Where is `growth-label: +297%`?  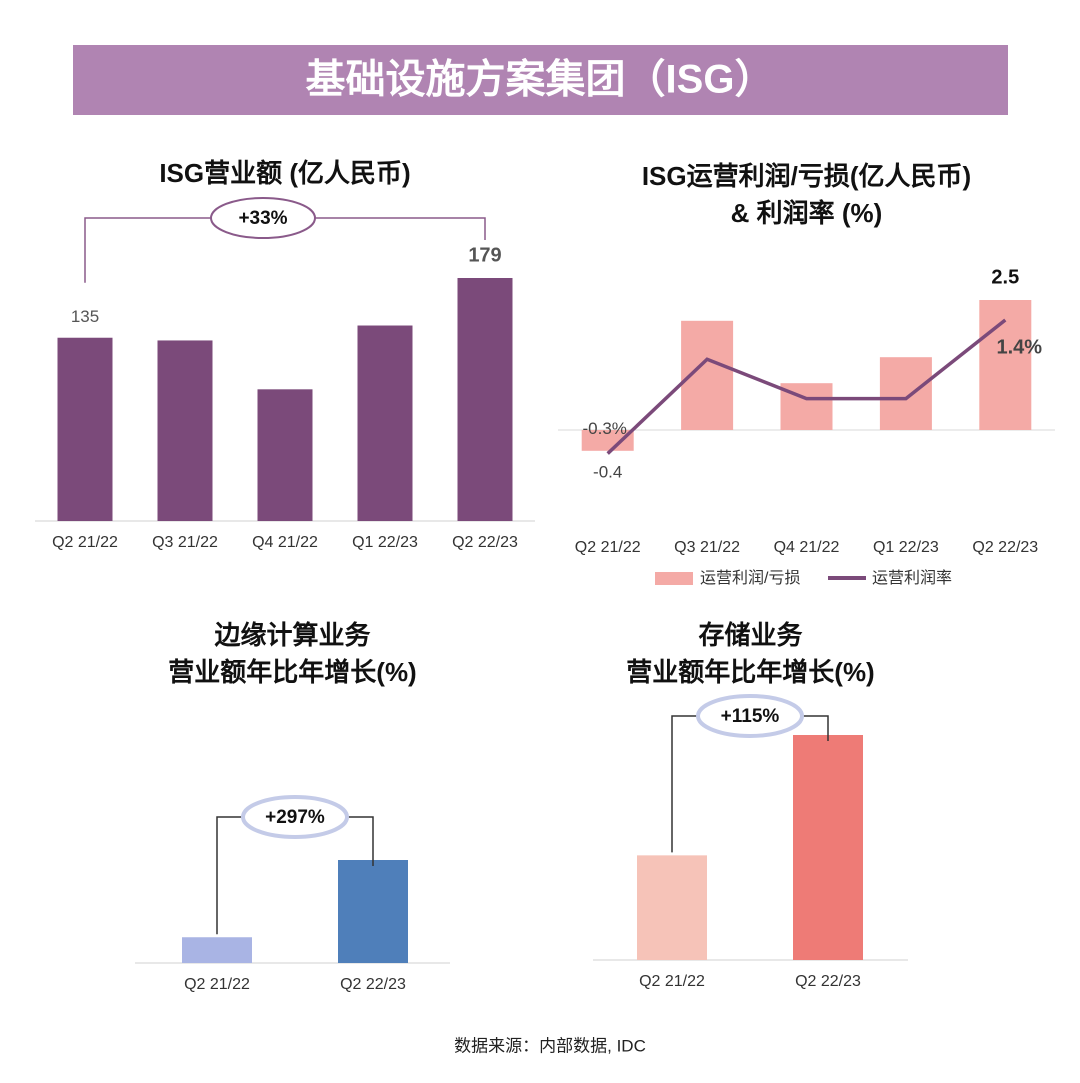
growth-label: +297% is located at coordinates (295, 817).